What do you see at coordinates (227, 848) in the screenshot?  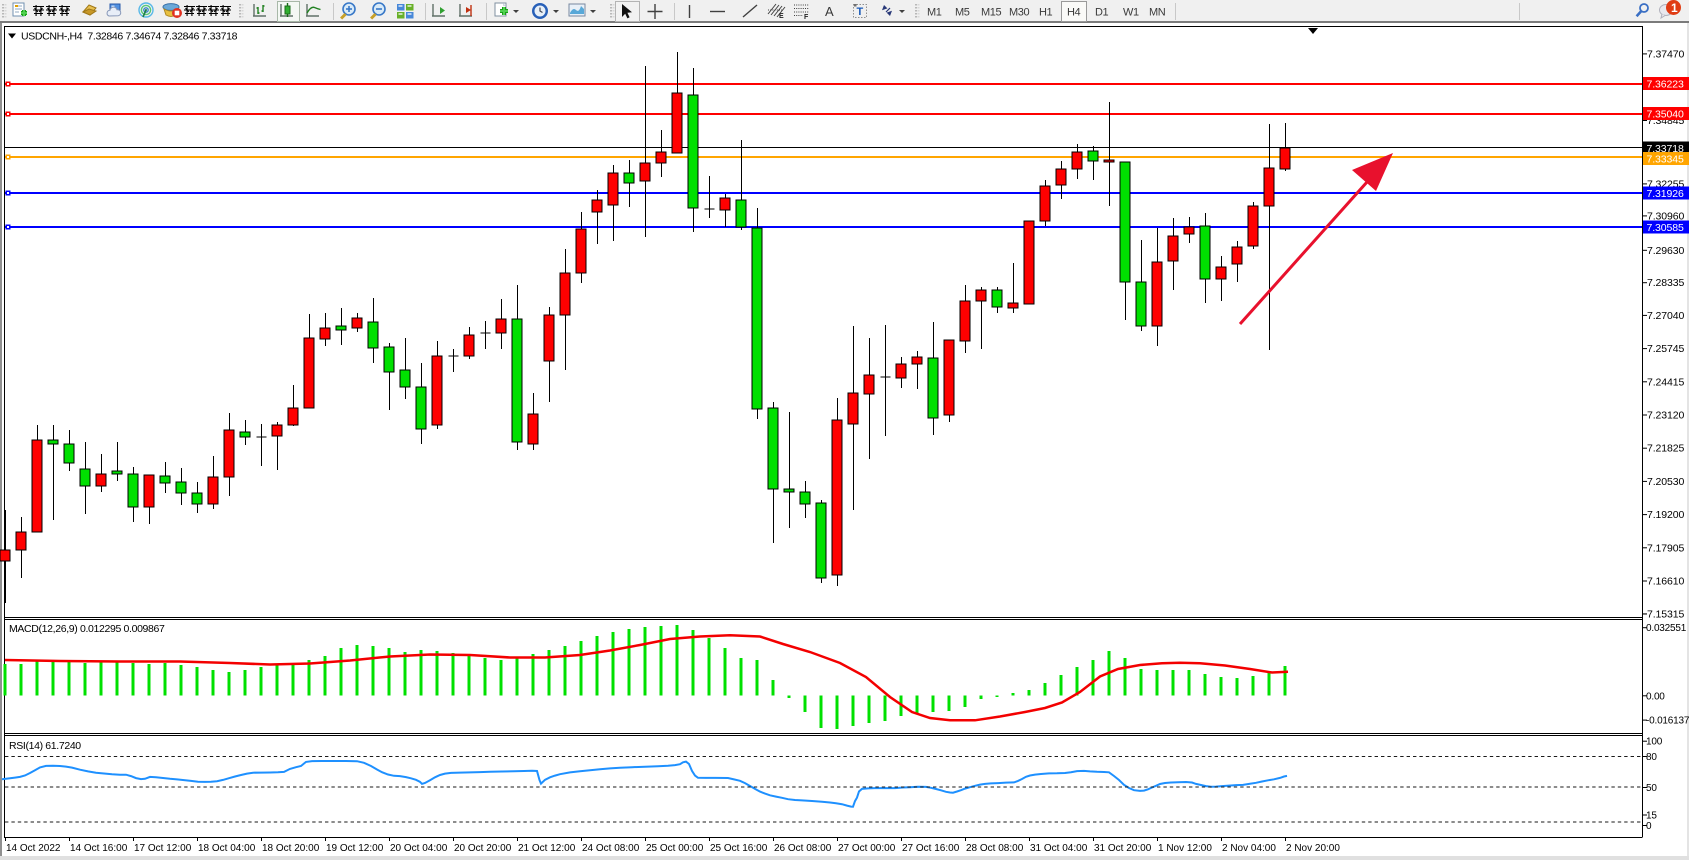 I see `svg-text: 18 Oct 04:00` at bounding box center [227, 848].